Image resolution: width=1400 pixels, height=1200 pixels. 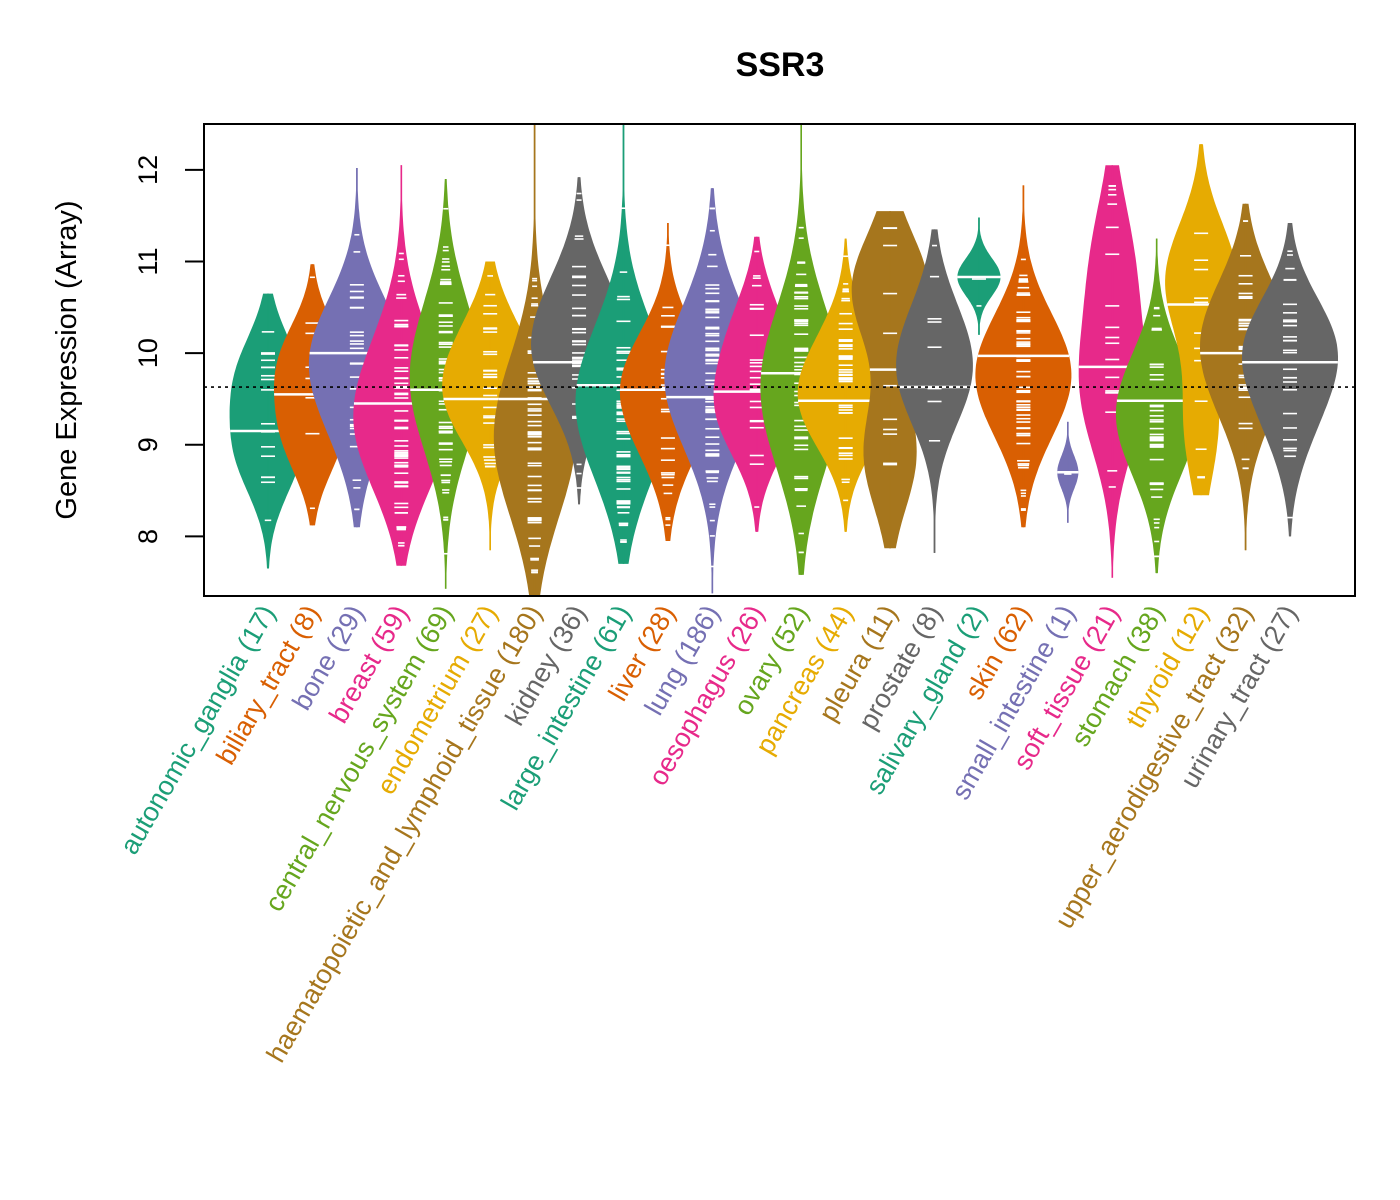 I want to click on violin-urinary_tract, so click(x=1290, y=379).